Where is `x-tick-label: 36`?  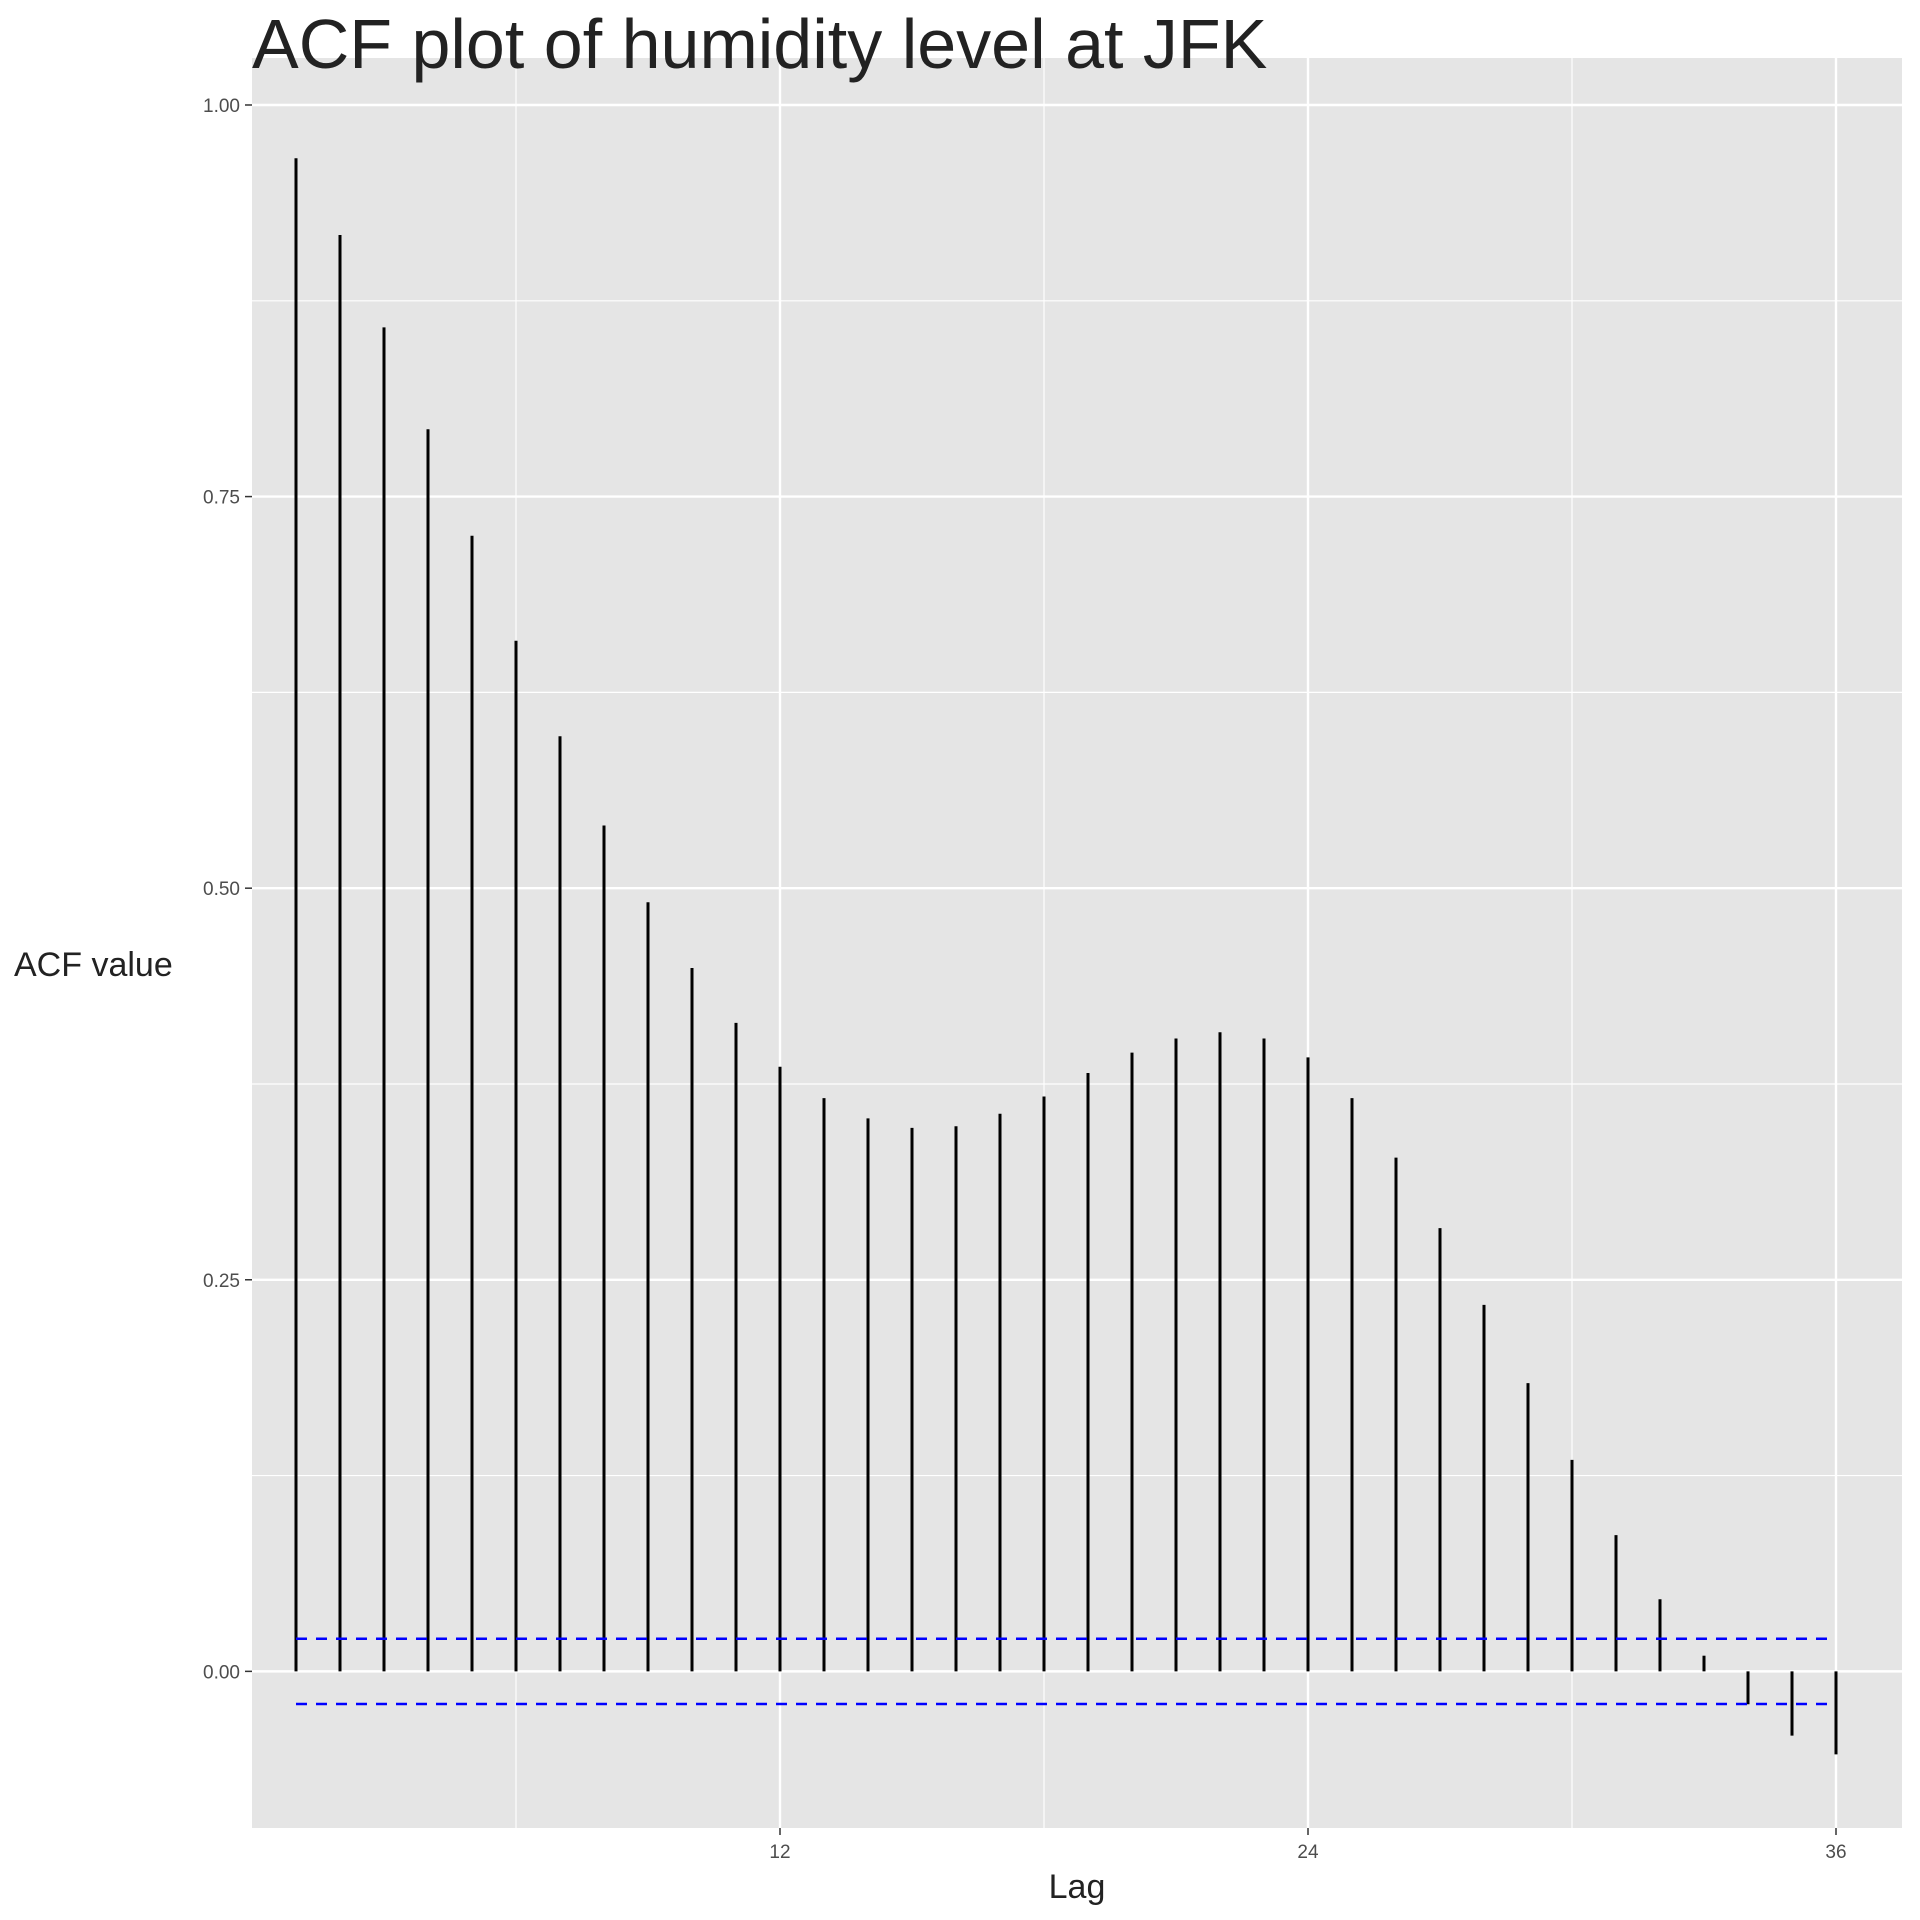 x-tick-label: 36 is located at coordinates (1835, 1852).